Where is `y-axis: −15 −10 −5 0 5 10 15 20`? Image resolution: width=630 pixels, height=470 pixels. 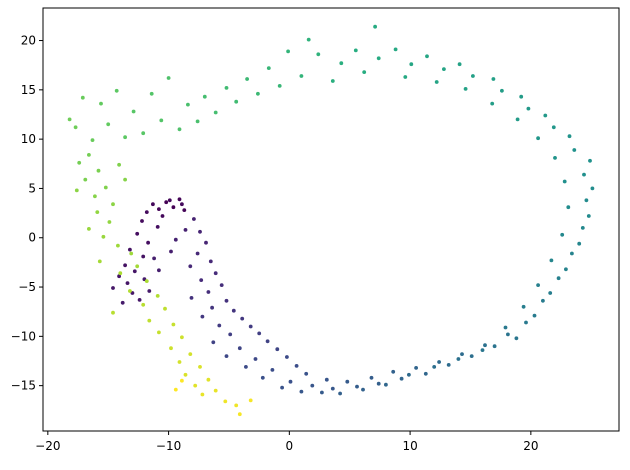
y-axis: −15 −10 −5 0 5 10 15 20 is located at coordinates (27, 213).